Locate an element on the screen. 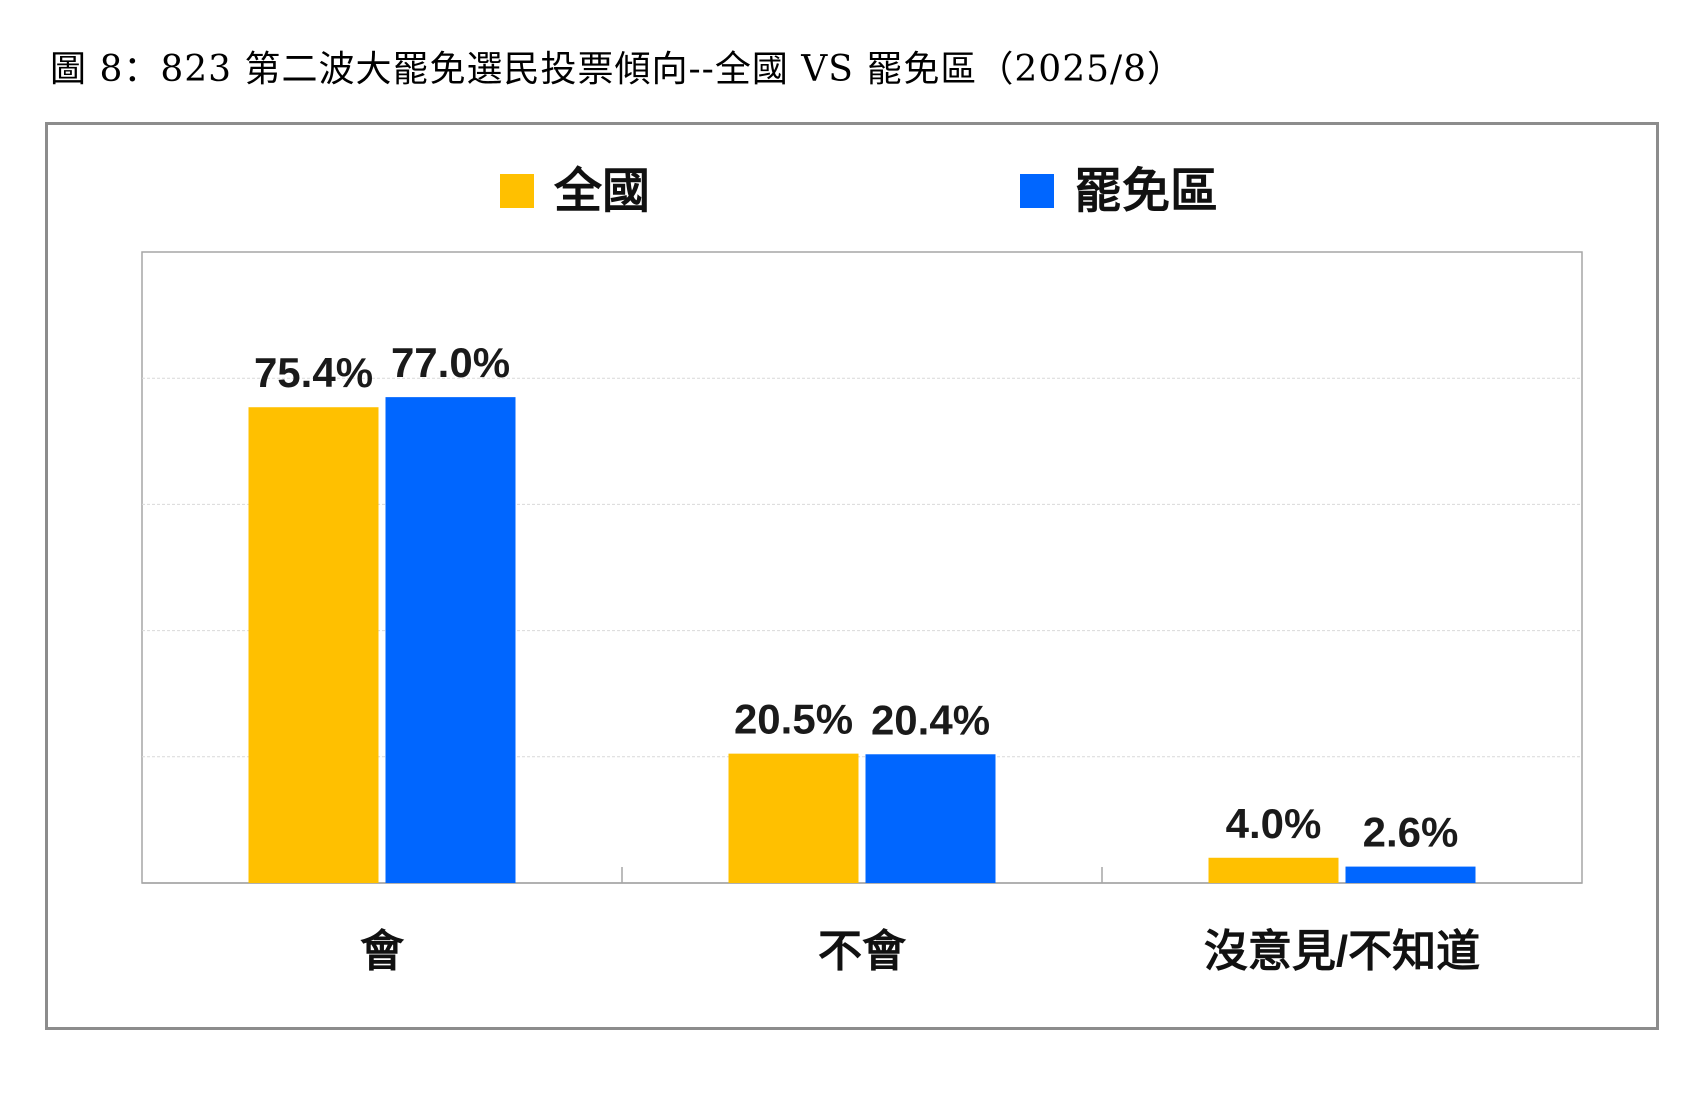 This screenshot has height=1094, width=1694. data-label: 20.5% is located at coordinates (793, 719).